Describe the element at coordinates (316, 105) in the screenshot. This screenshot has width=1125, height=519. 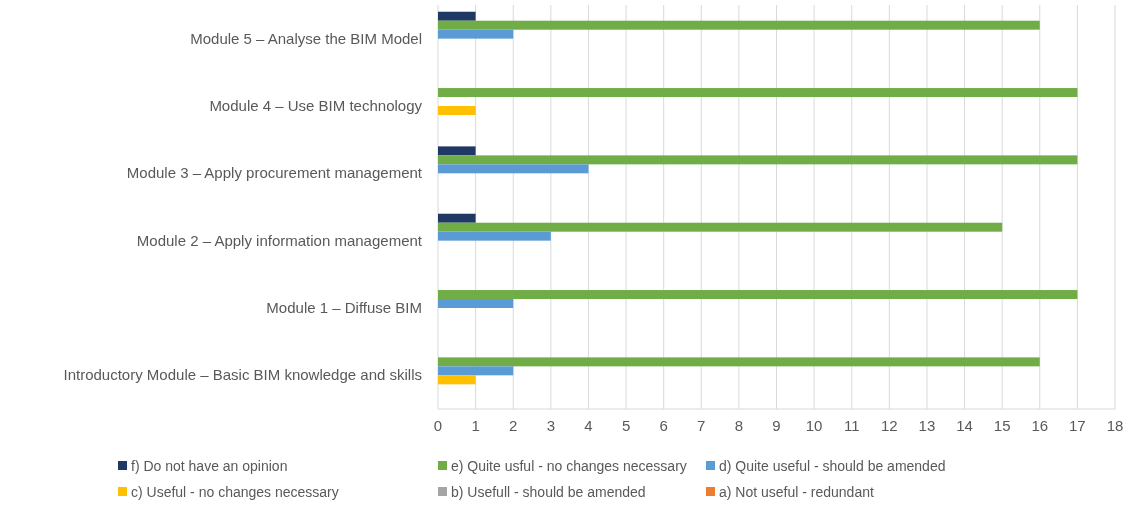
I see `y-tick-label: Module 4 – Use BIM technology` at that location.